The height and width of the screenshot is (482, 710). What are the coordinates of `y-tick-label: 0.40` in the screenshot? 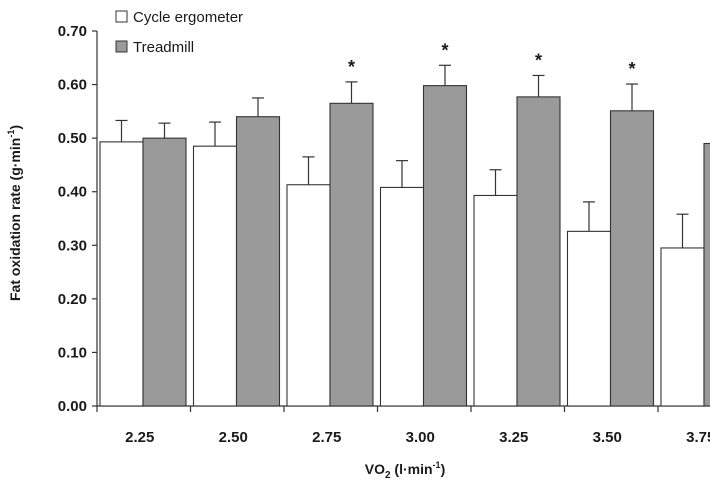 It's located at (72, 192).